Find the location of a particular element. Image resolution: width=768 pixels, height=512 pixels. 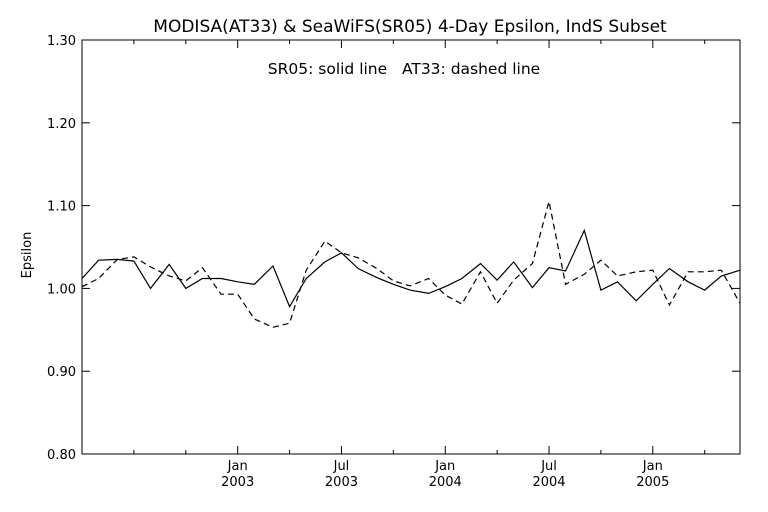

y-tick-label-5: 1.30 is located at coordinates (61, 41).